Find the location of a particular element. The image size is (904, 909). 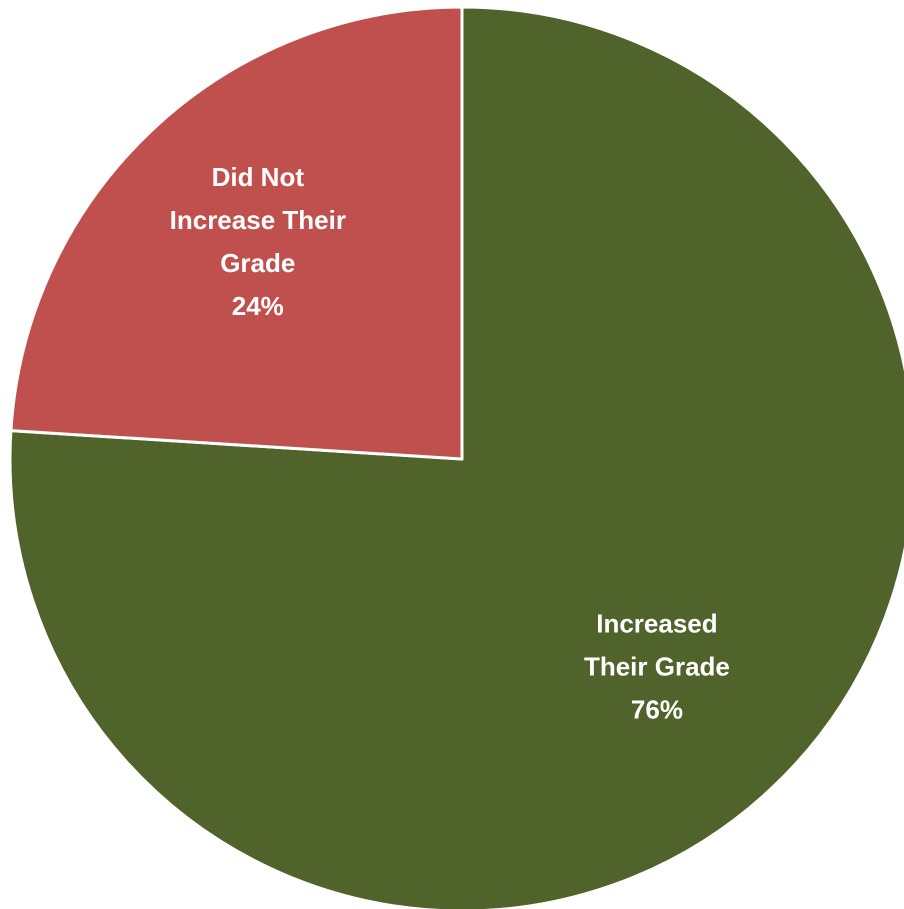

slice-label-1: Did Not Increase Their Grade 24% is located at coordinates (258, 241).